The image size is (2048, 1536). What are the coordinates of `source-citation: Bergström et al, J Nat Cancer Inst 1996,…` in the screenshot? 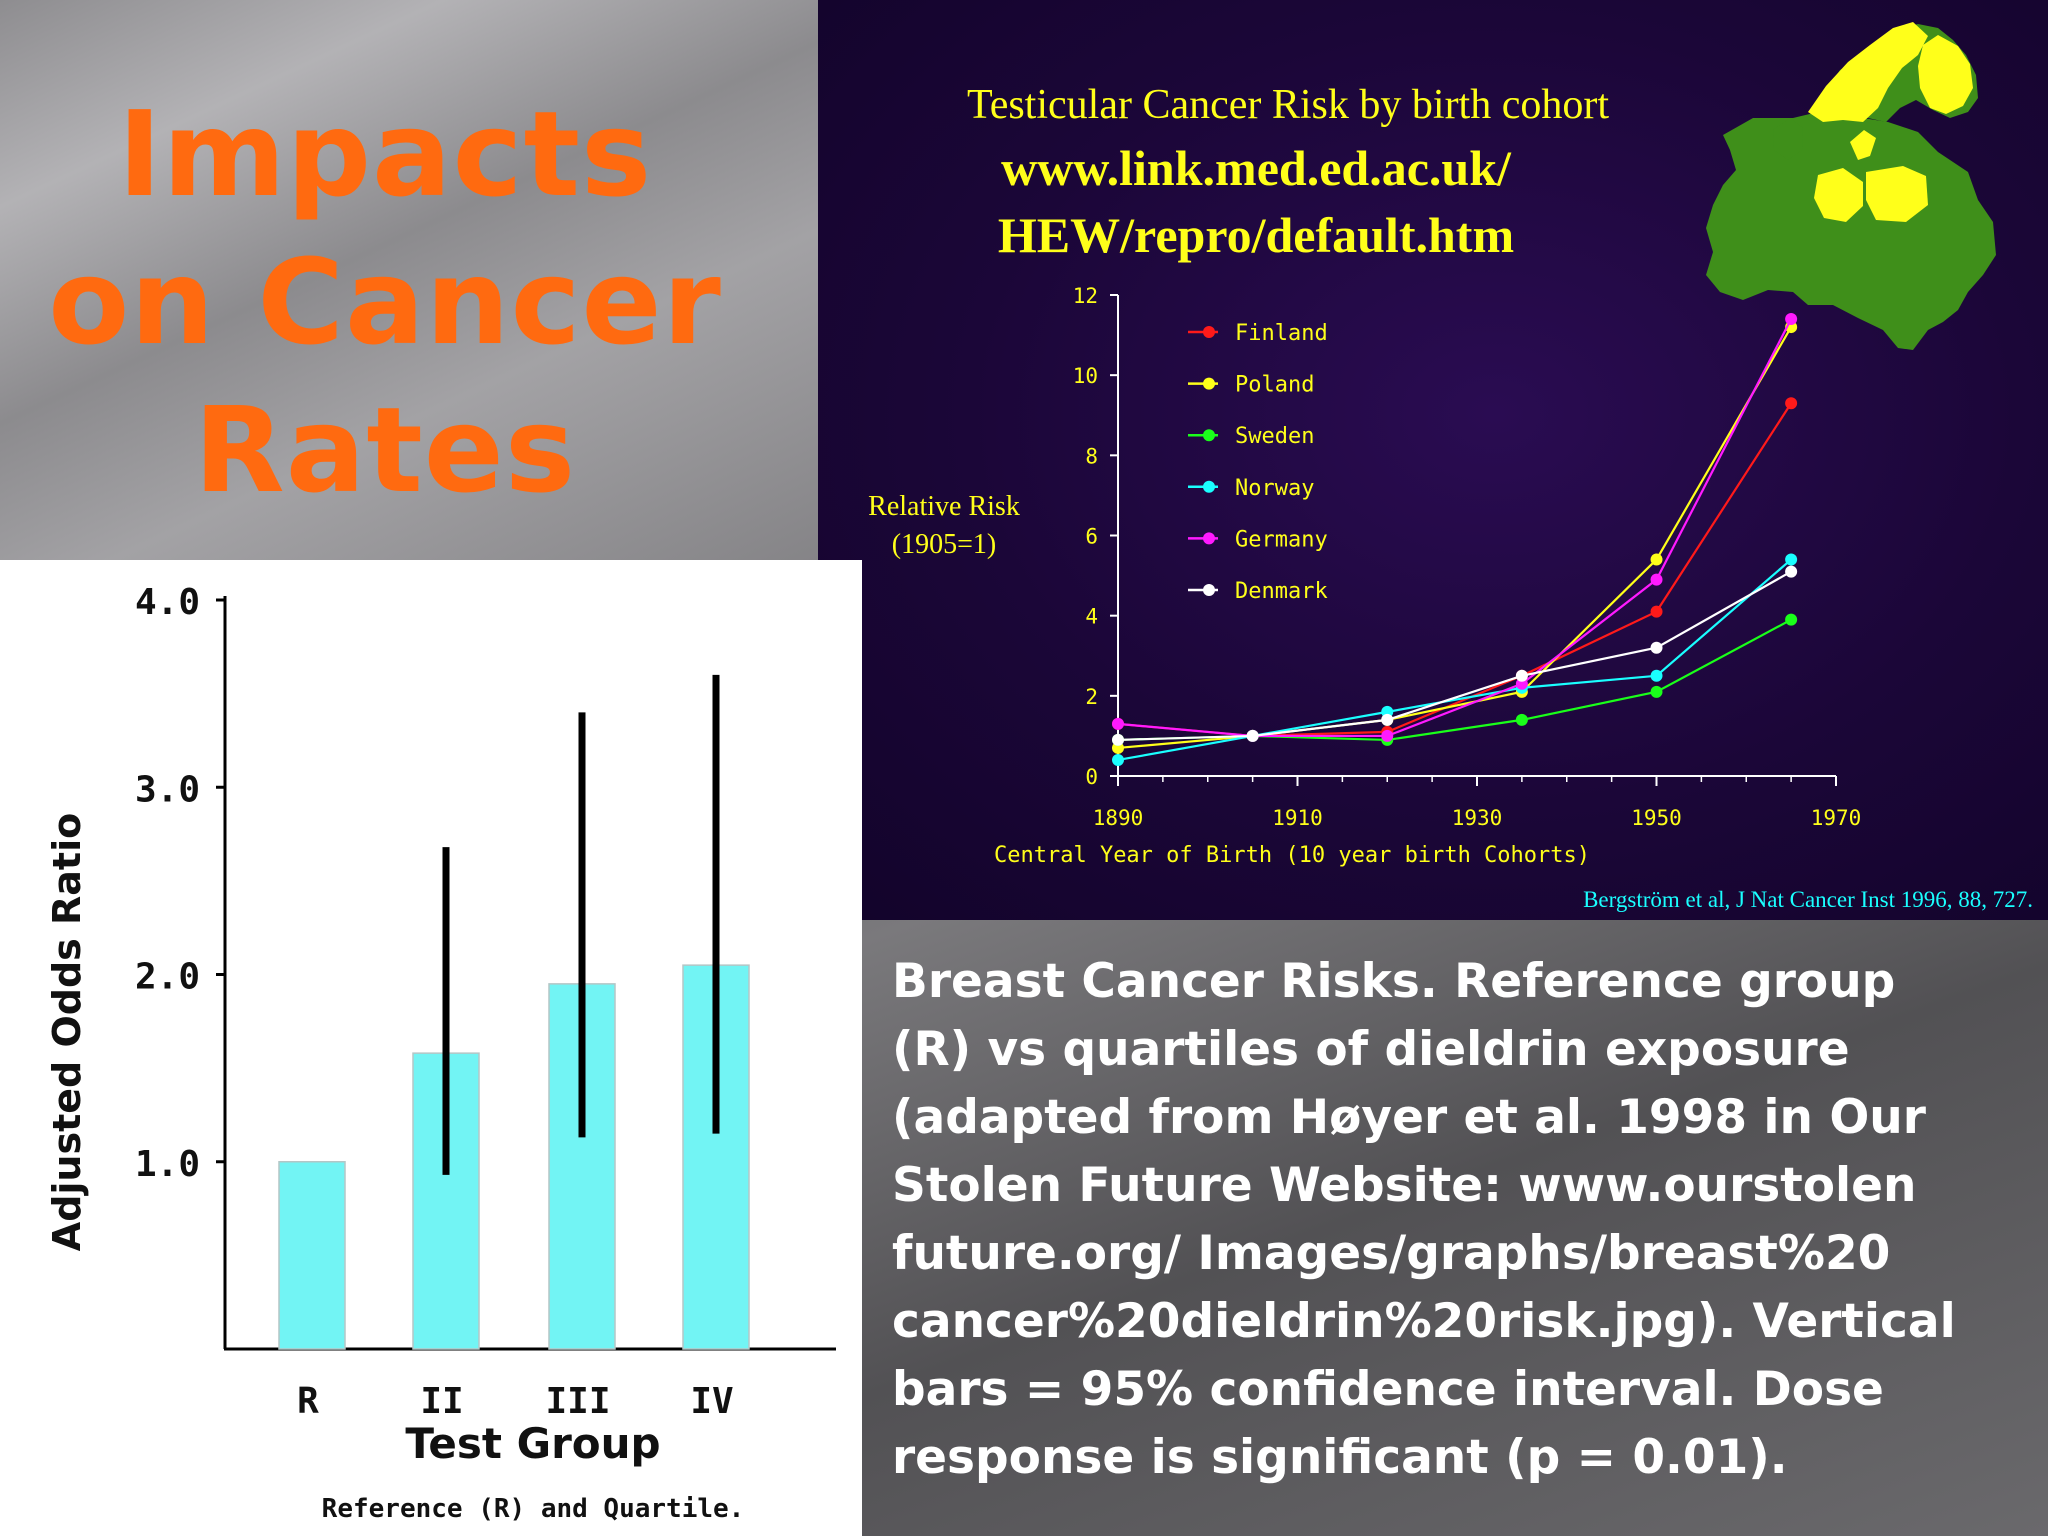 It's located at (1808, 899).